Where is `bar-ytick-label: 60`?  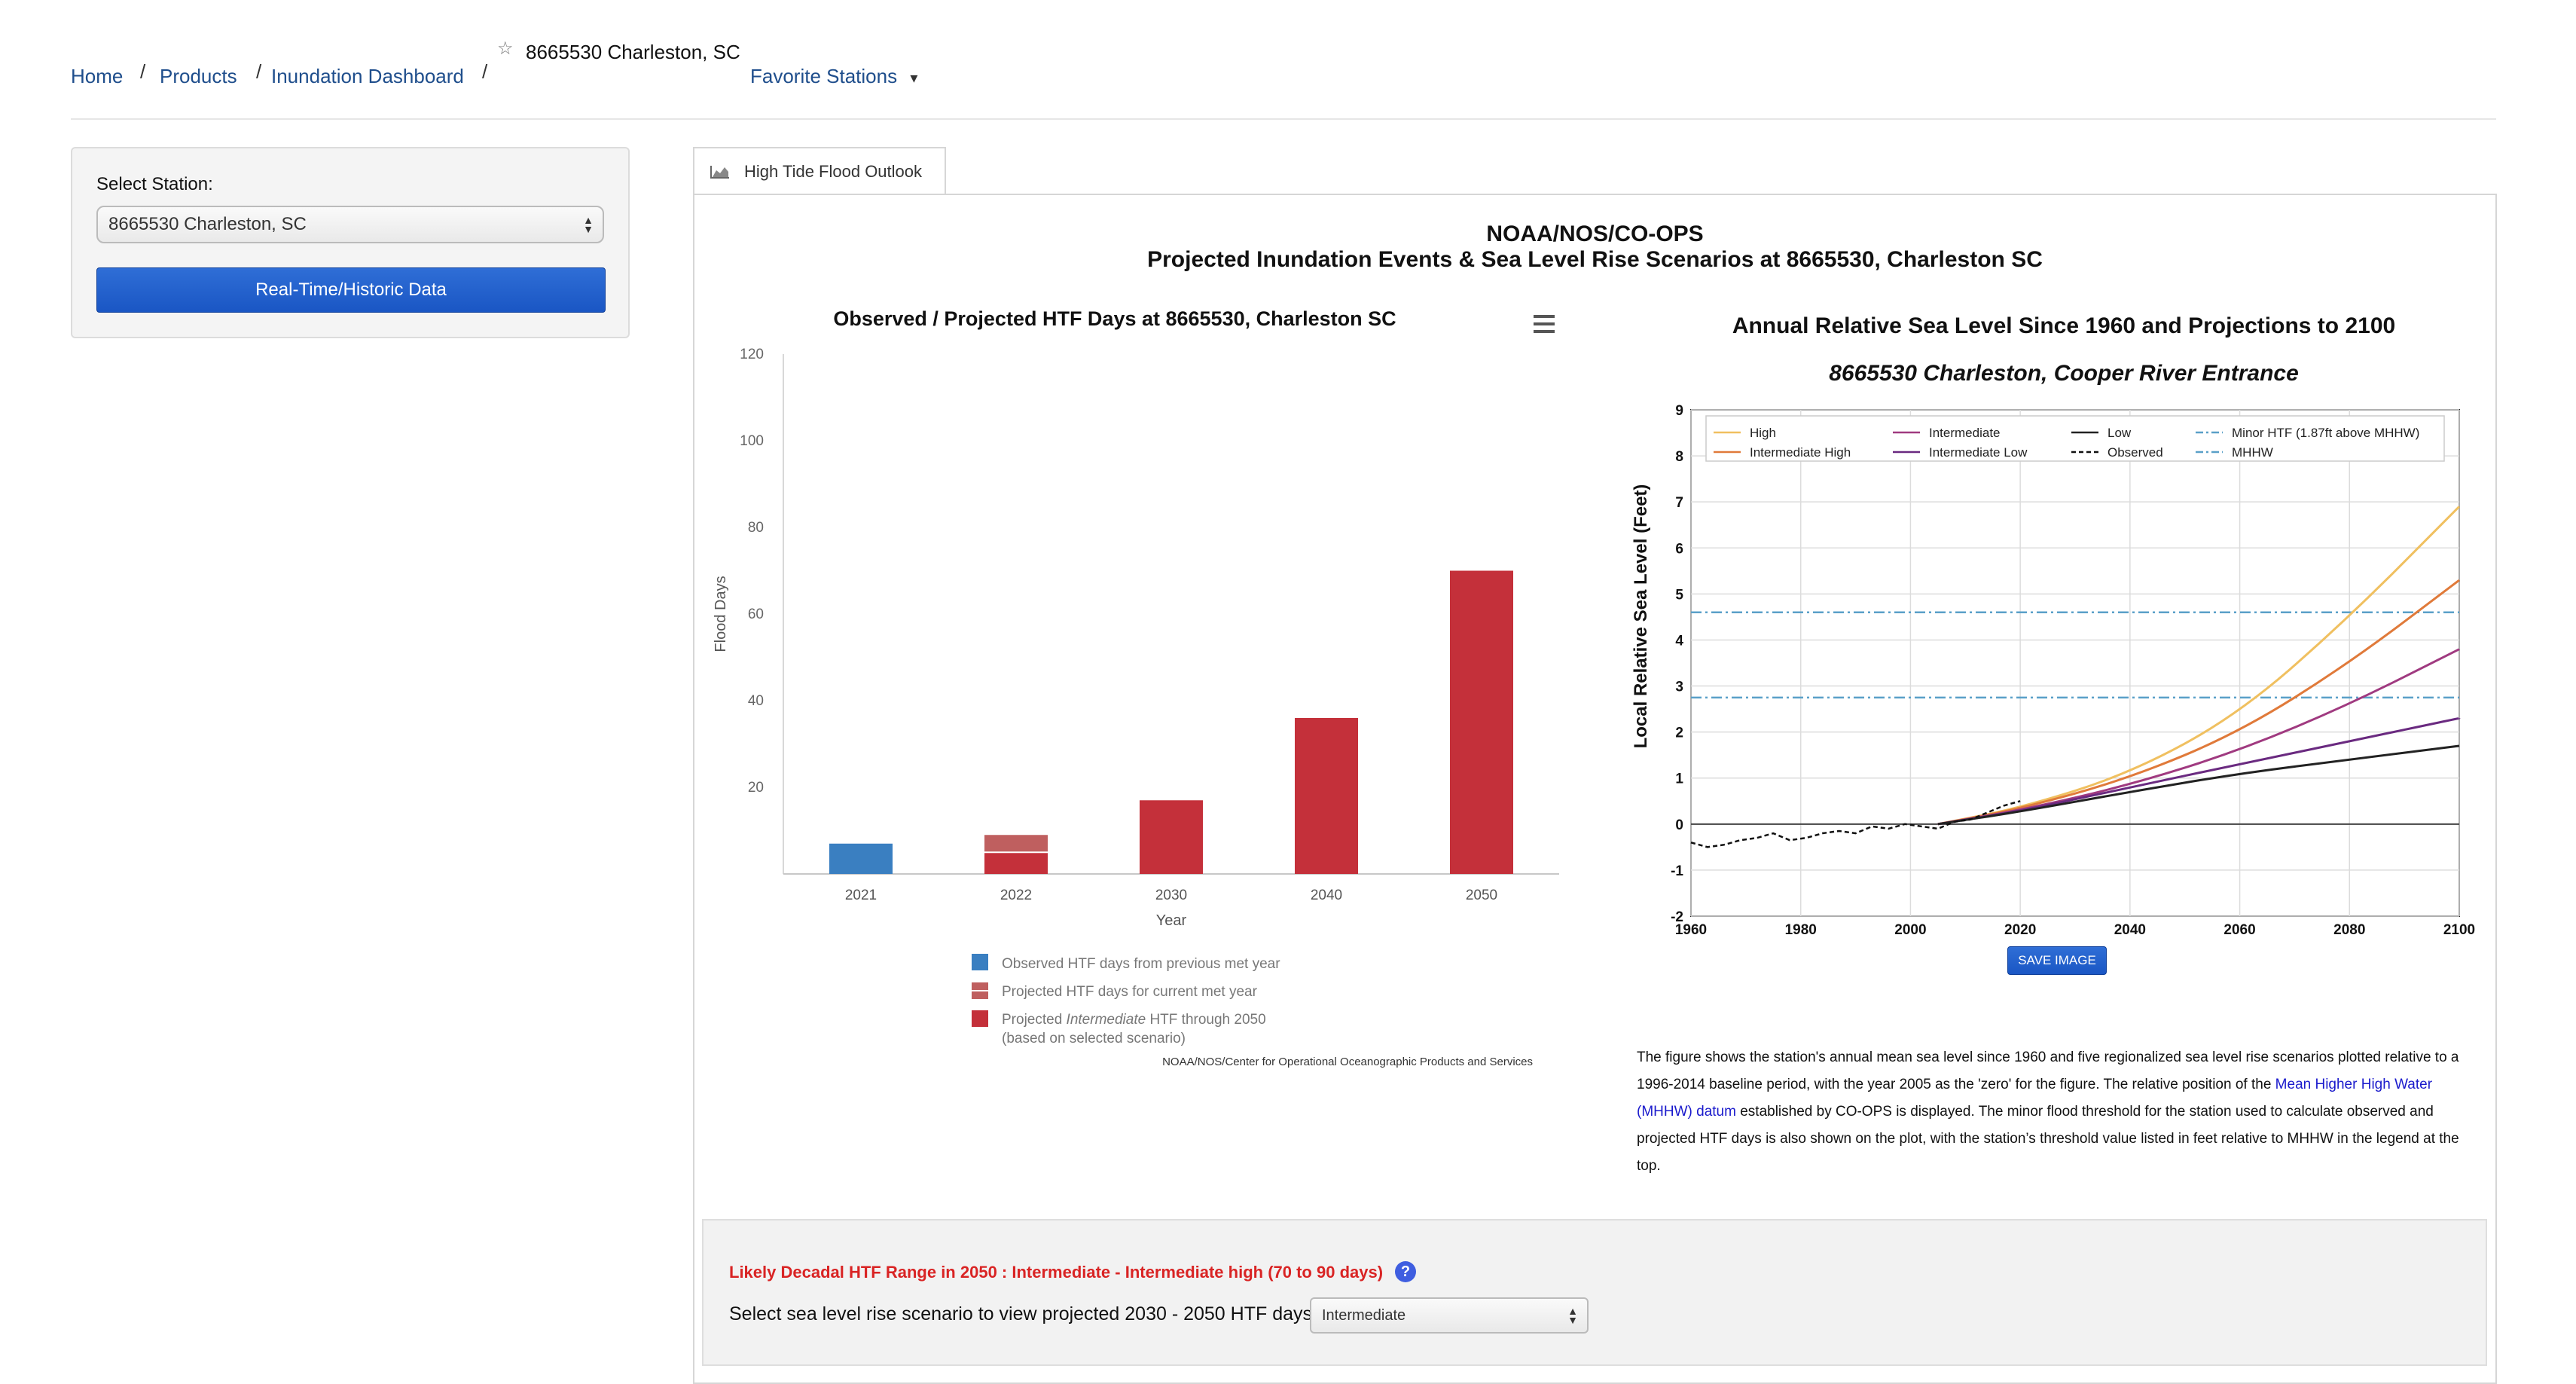 bar-ytick-label: 60 is located at coordinates (756, 614).